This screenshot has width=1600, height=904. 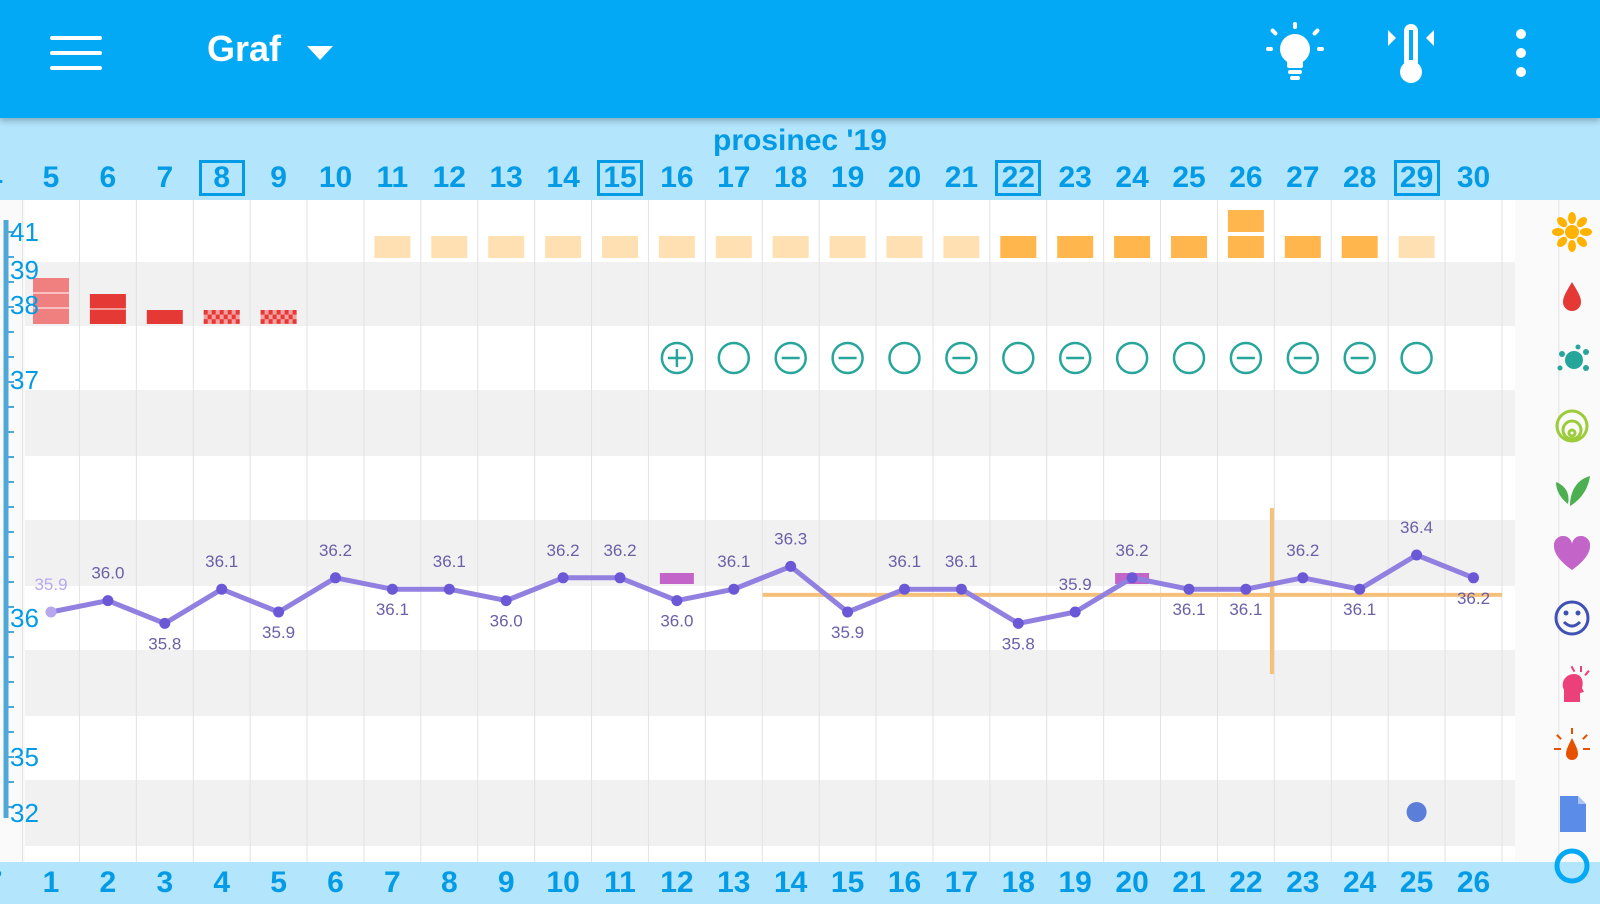 I want to click on app-bar: Graf, so click(x=800, y=59).